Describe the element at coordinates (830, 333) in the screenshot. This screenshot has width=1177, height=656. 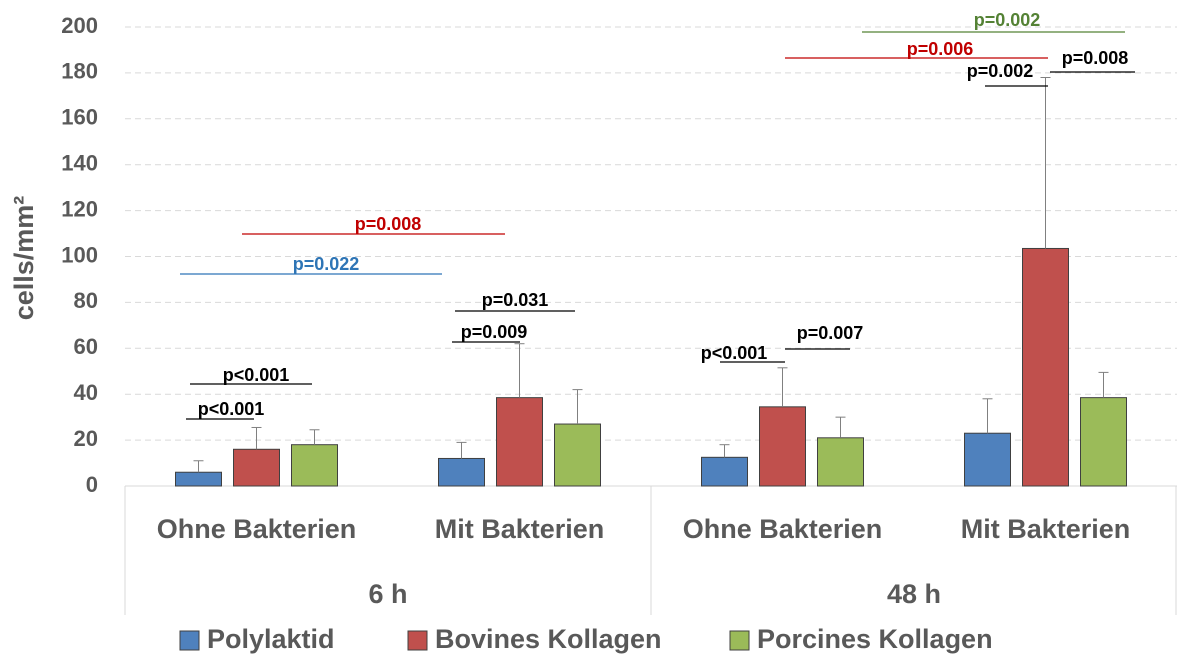
I see `significance-label: p=0.007` at that location.